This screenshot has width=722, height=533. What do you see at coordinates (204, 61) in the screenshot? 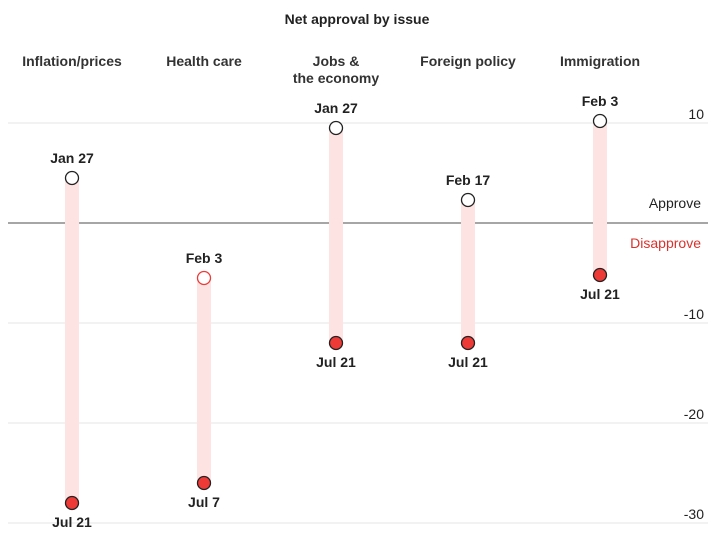
I see `category-label: Health care` at bounding box center [204, 61].